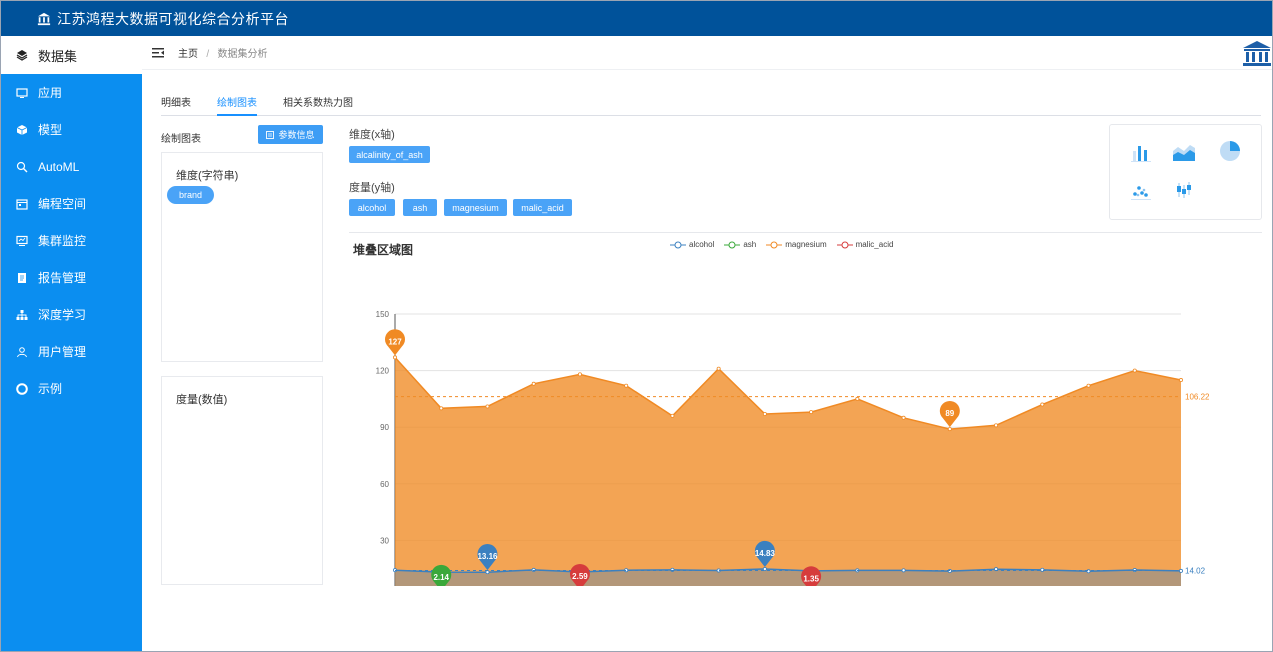  Describe the element at coordinates (389, 154) in the screenshot. I see `x-field-tag: alcalinity_of_ash` at that location.